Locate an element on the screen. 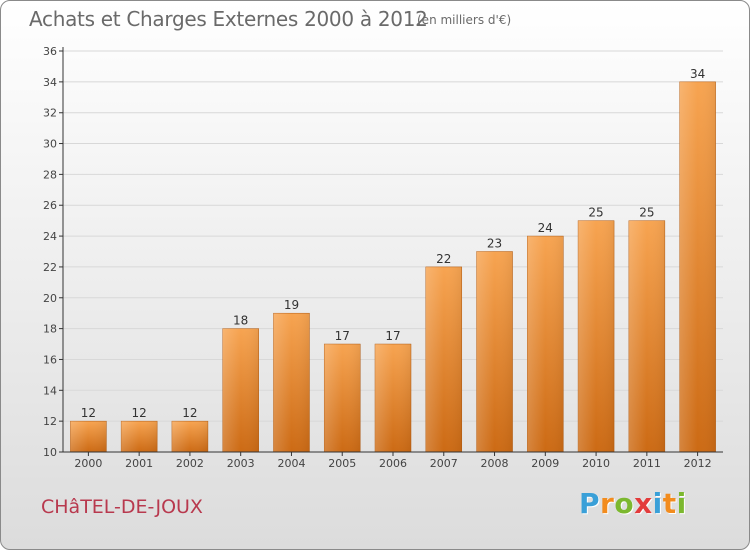 The width and height of the screenshot is (750, 550). y-tick-label: 26 is located at coordinates (50, 205).